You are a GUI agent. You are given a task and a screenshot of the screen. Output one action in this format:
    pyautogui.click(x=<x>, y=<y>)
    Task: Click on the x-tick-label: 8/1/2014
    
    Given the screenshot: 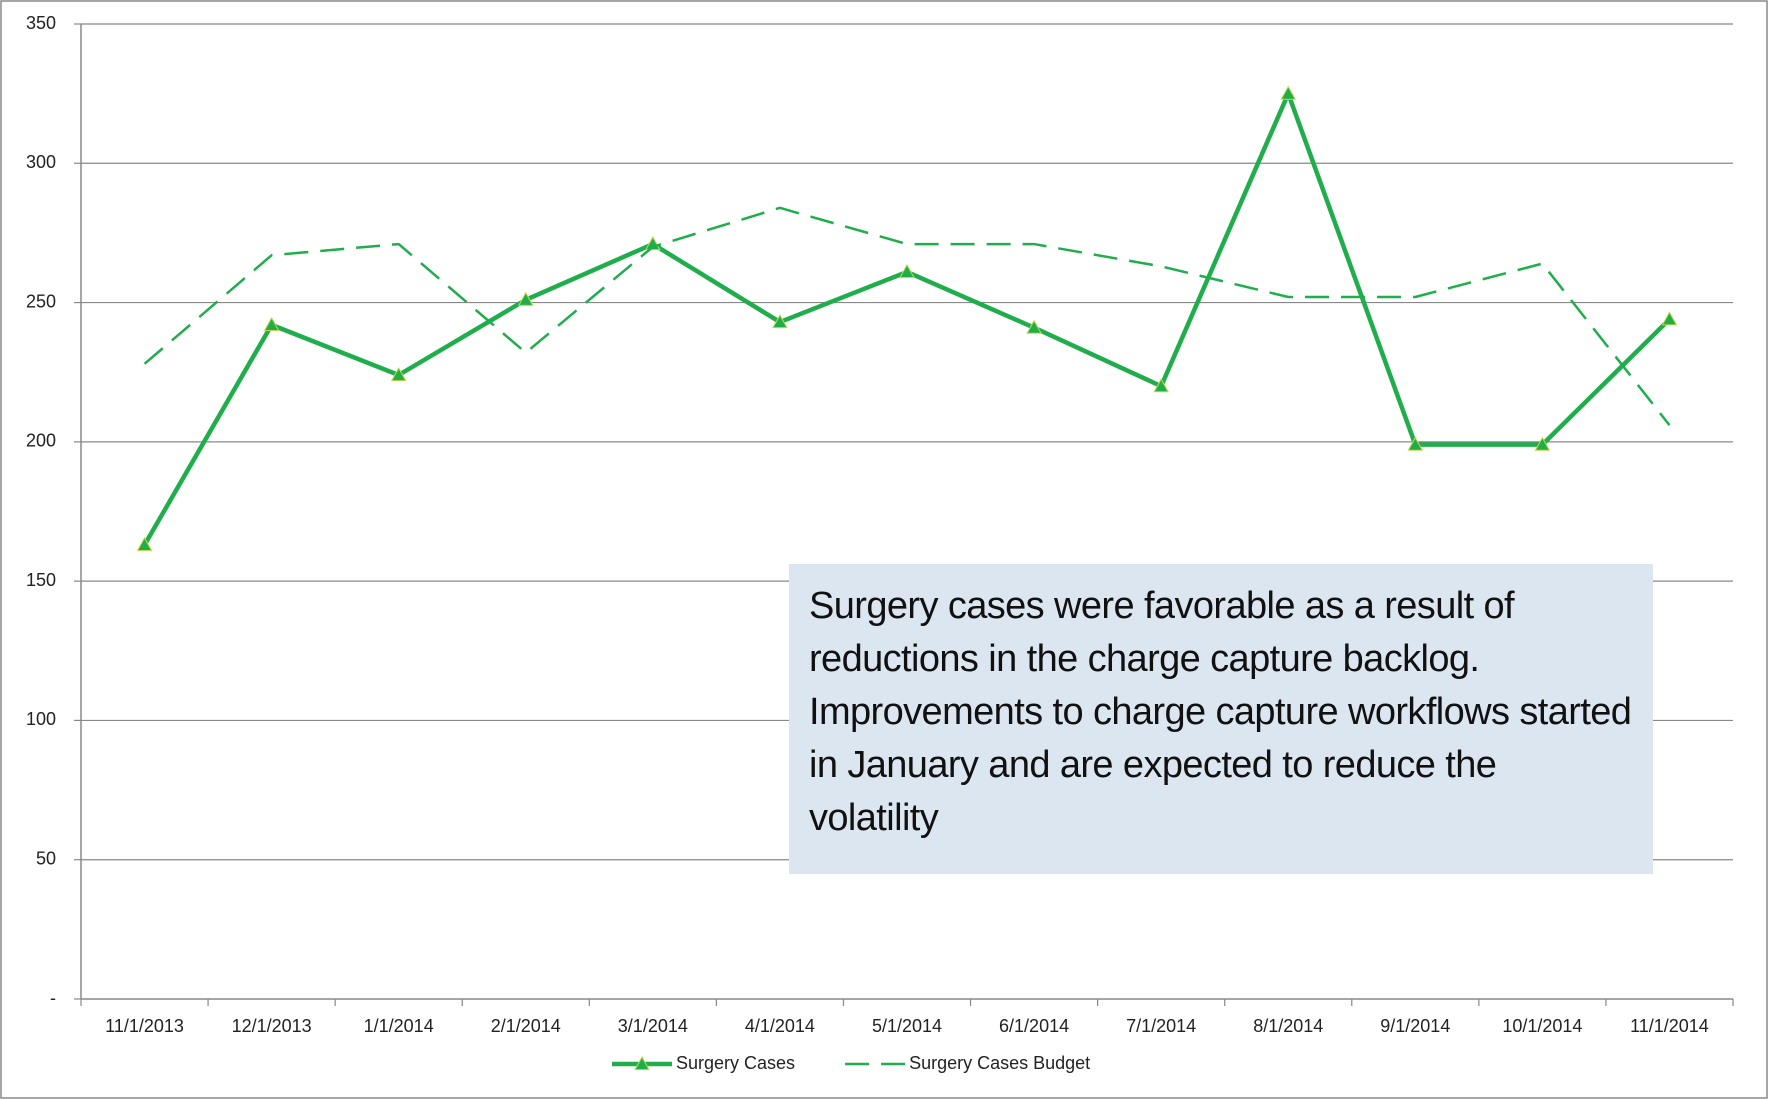 What is the action you would take?
    pyautogui.click(x=1288, y=1026)
    